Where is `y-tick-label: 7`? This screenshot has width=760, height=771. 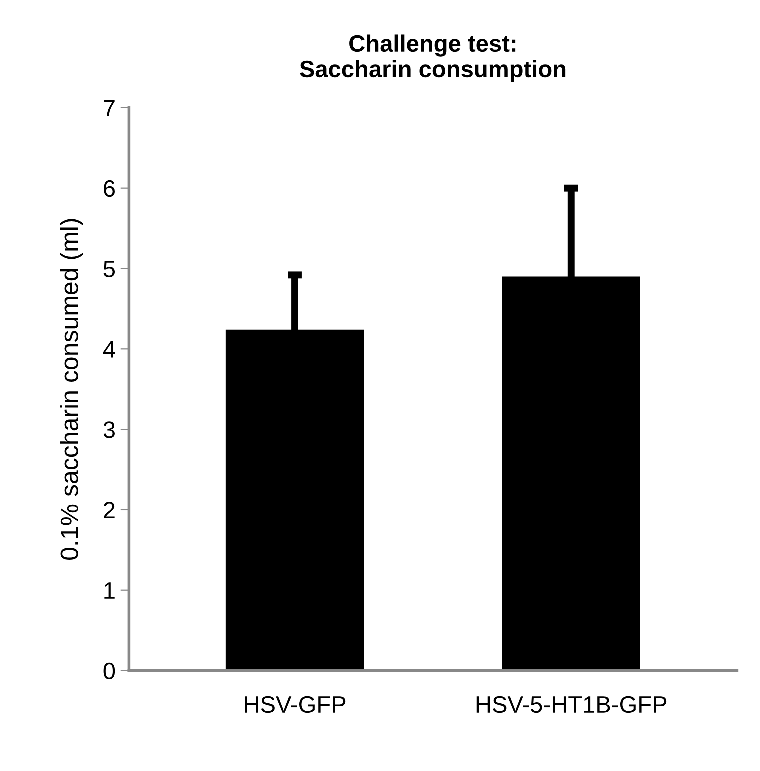 y-tick-label: 7 is located at coordinates (109, 108).